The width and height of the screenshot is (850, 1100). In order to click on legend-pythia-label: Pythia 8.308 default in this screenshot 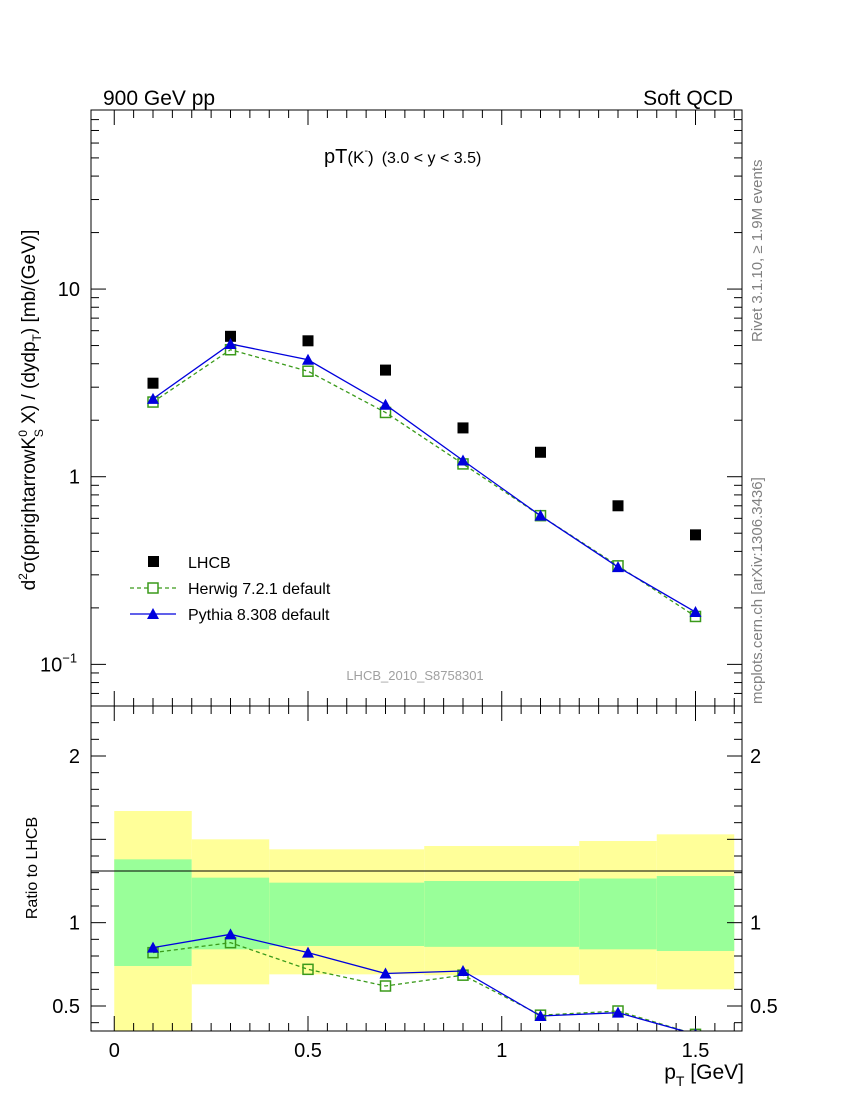, I will do `click(259, 615)`.